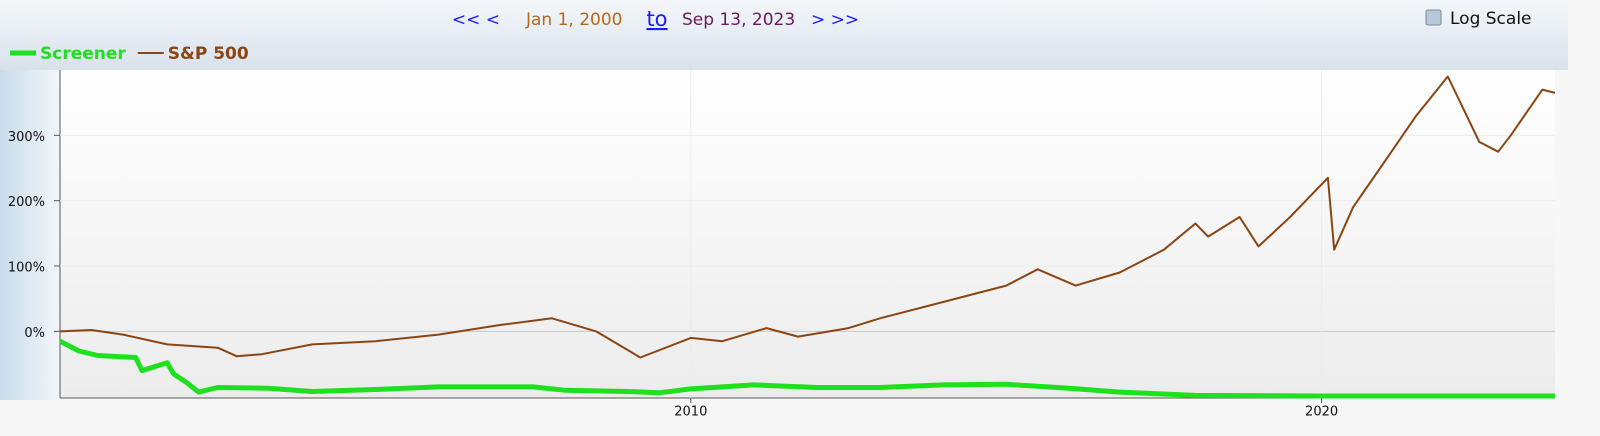 The image size is (1600, 436). Describe the element at coordinates (656, 19) in the screenshot. I see `to-link: to` at that location.